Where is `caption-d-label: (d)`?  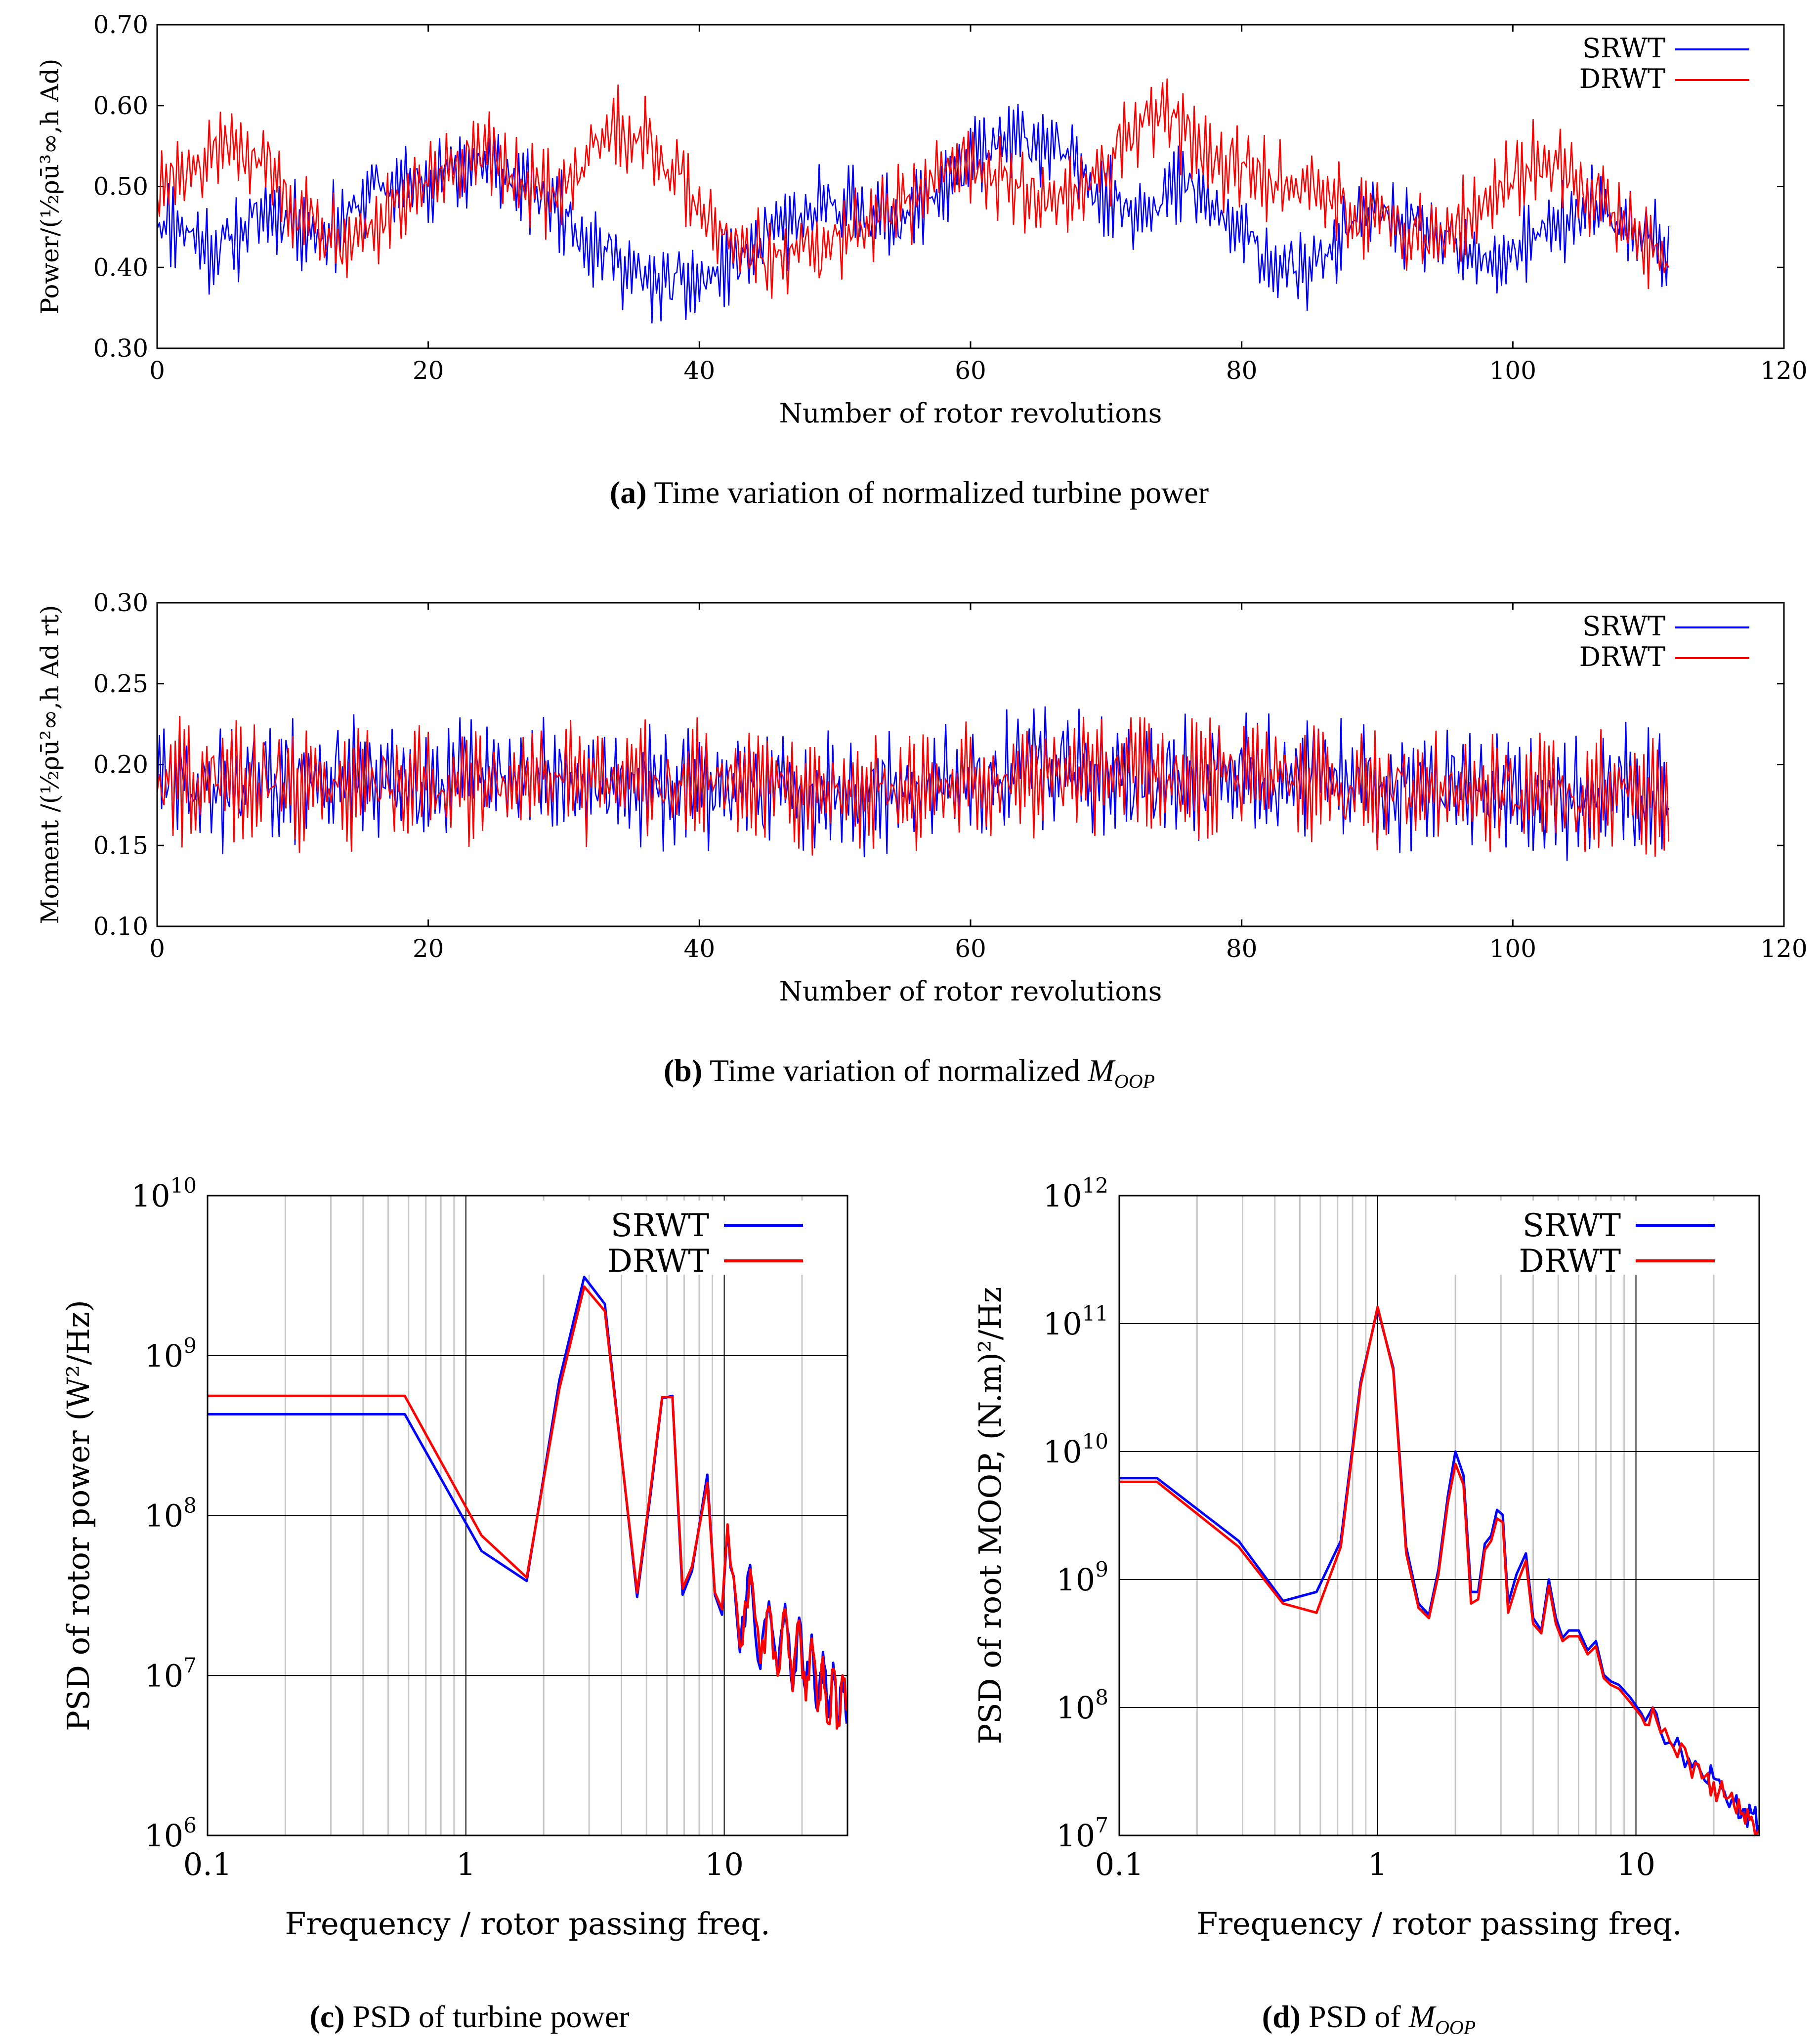 caption-d-label: (d) is located at coordinates (1281, 2017).